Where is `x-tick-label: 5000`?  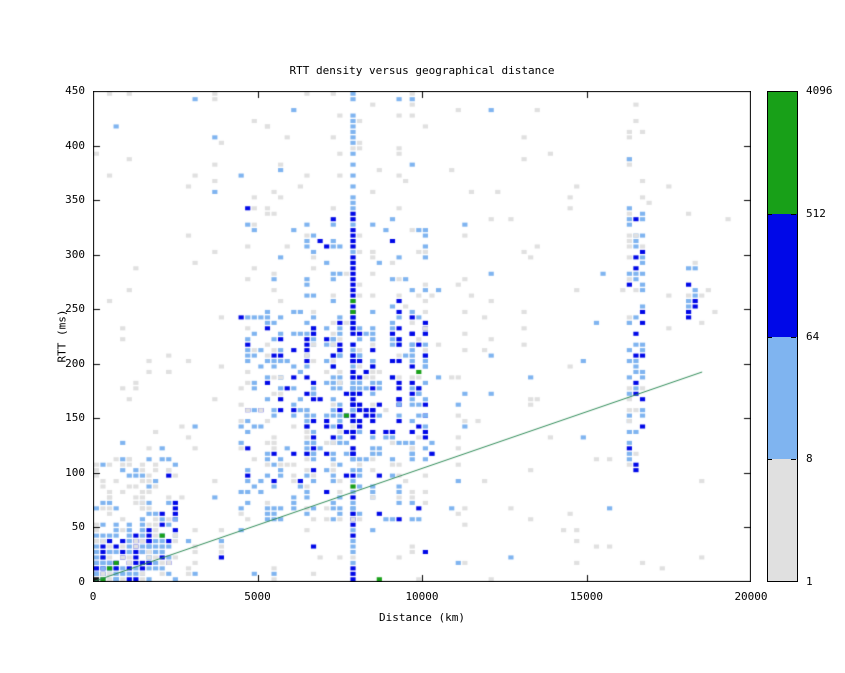
x-tick-label: 5000 is located at coordinates (257, 596).